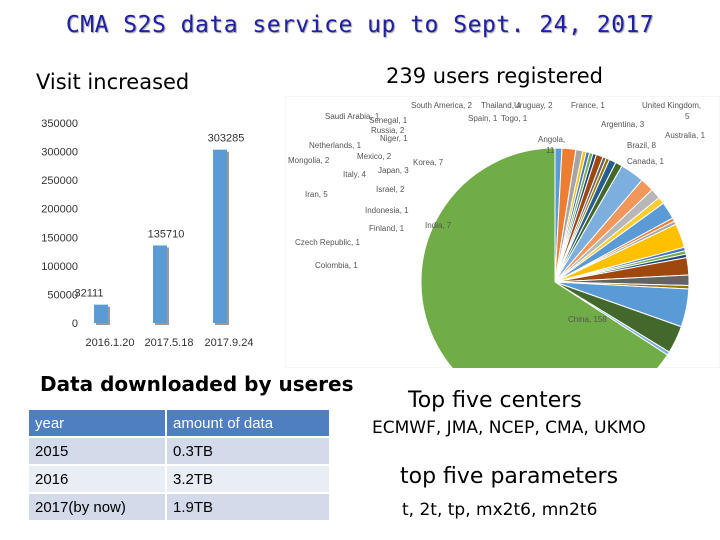 The height and width of the screenshot is (540, 720). Describe the element at coordinates (59, 181) in the screenshot. I see `y-tick-label: 250000` at that location.